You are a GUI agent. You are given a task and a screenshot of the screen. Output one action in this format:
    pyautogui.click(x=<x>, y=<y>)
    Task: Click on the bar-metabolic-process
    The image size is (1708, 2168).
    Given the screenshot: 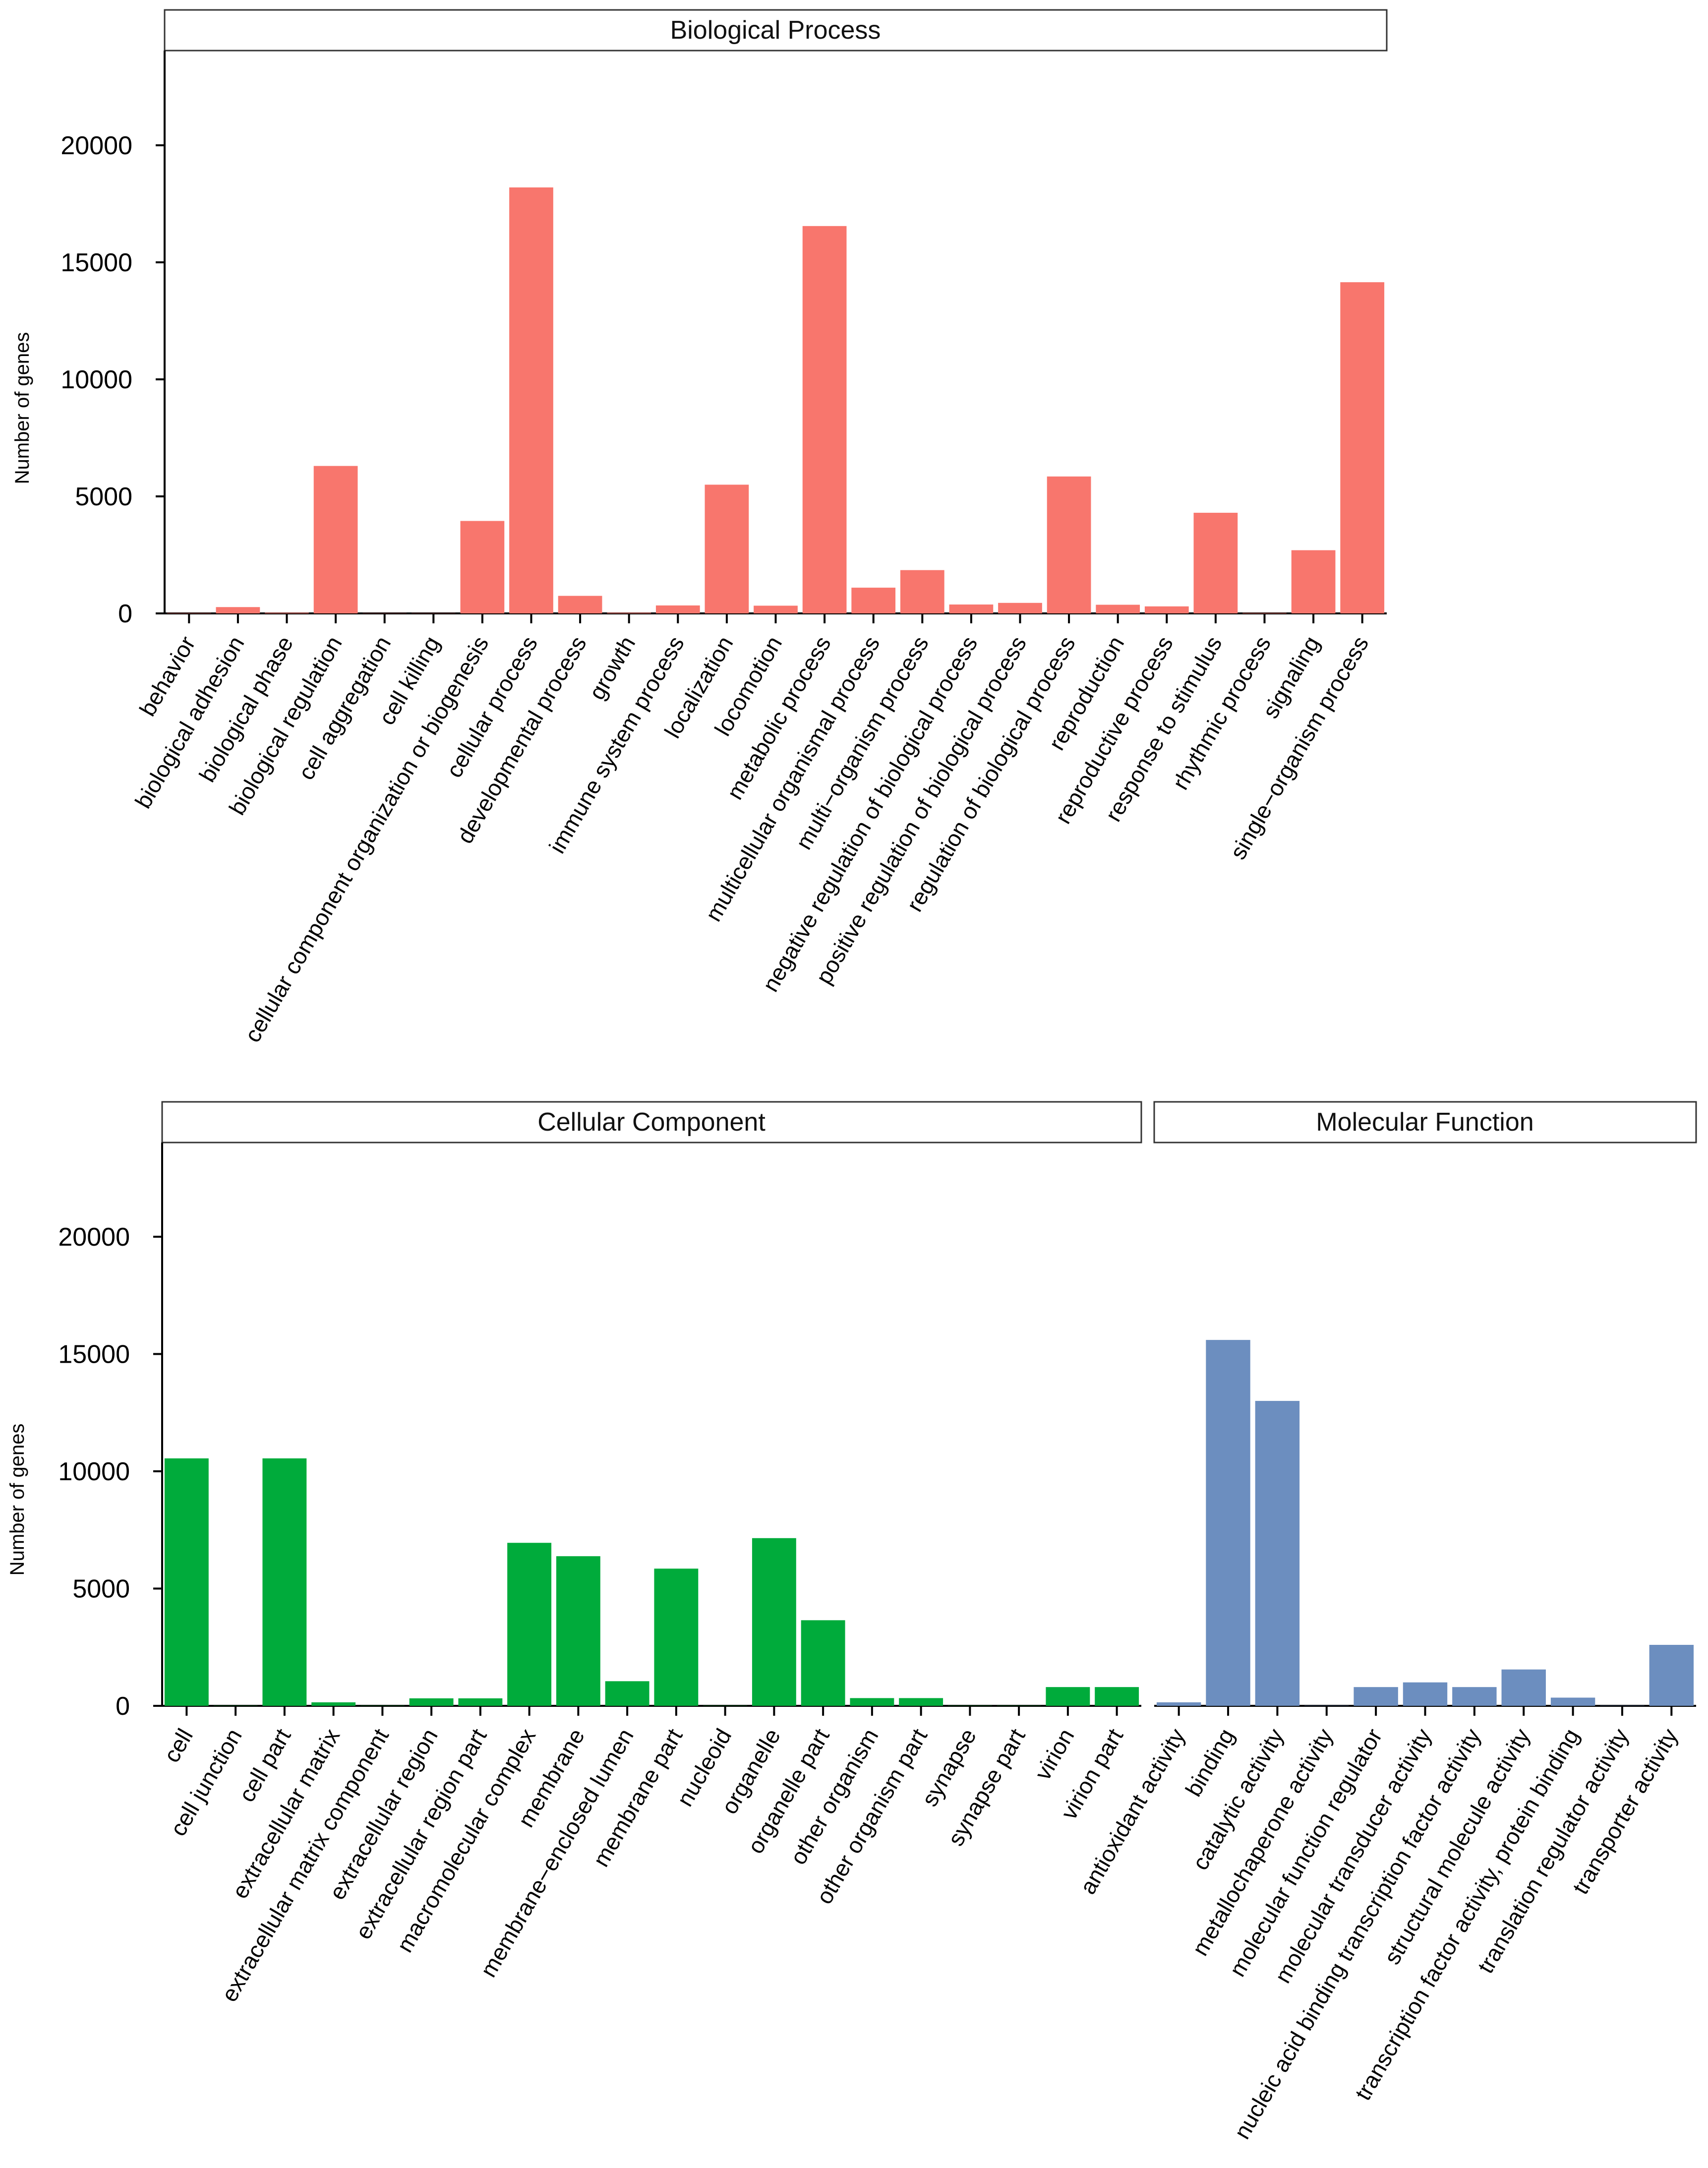 What is the action you would take?
    pyautogui.click(x=824, y=420)
    